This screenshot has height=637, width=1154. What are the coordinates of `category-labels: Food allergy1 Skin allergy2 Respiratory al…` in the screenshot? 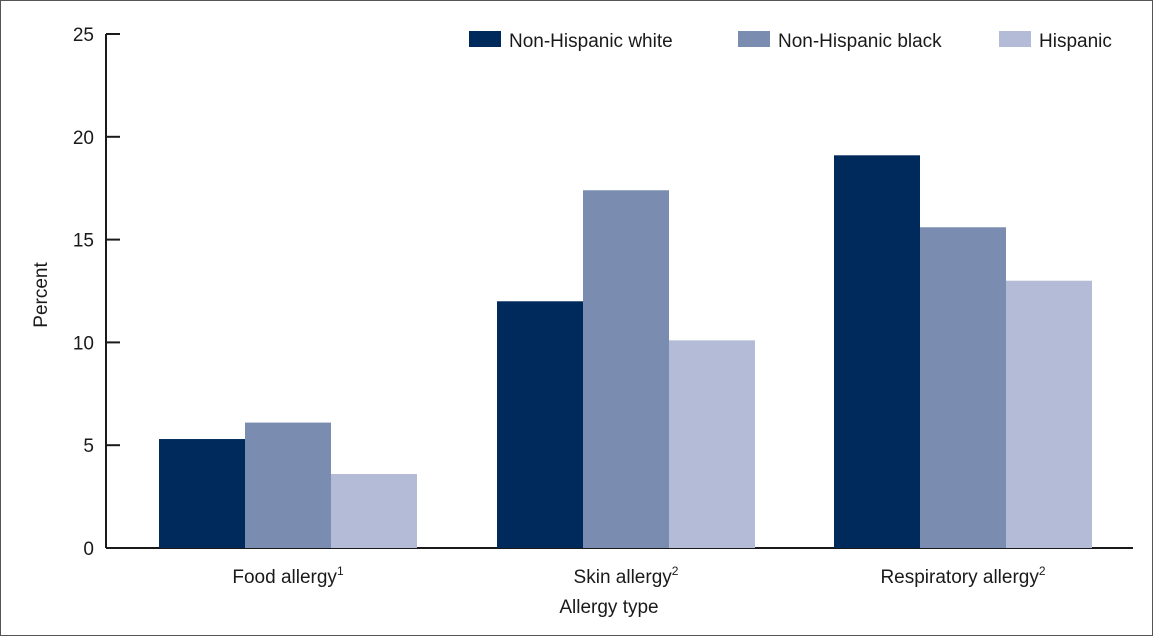 It's located at (638, 576).